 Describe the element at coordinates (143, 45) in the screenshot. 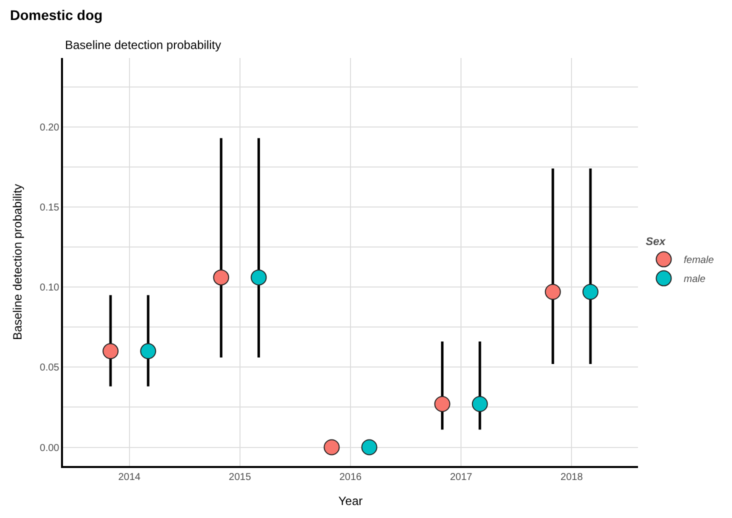

I see `chart-subtitle: Baseline detection probability` at that location.